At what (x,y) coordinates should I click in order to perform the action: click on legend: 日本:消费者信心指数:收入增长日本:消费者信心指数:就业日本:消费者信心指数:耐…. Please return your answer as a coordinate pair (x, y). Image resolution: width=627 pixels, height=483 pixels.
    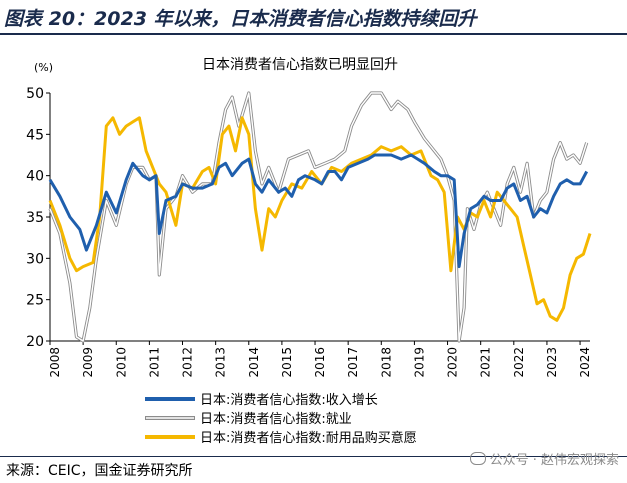
    Looking at the image, I should click on (281, 419).